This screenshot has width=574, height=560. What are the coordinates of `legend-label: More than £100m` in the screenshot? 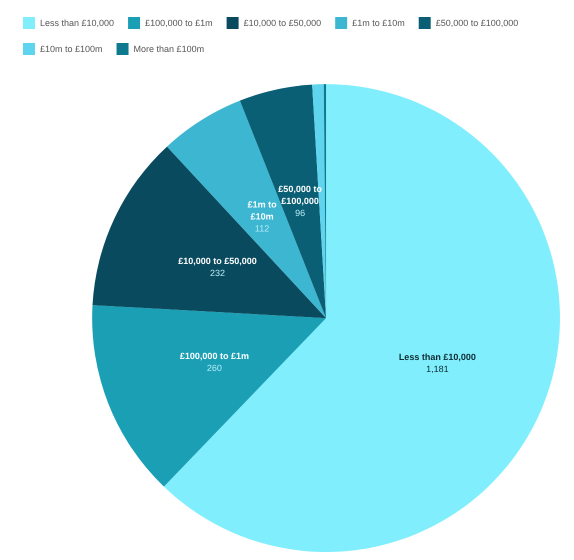 It's located at (169, 49).